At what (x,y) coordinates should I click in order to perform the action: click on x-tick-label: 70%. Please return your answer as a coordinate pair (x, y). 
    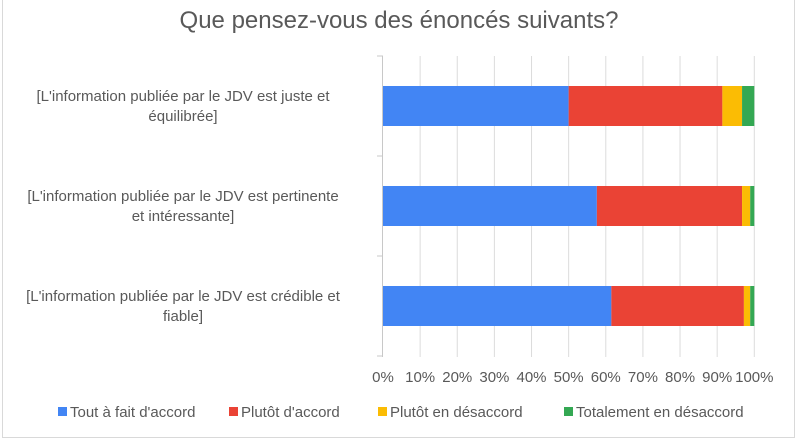
    Looking at the image, I should click on (643, 377).